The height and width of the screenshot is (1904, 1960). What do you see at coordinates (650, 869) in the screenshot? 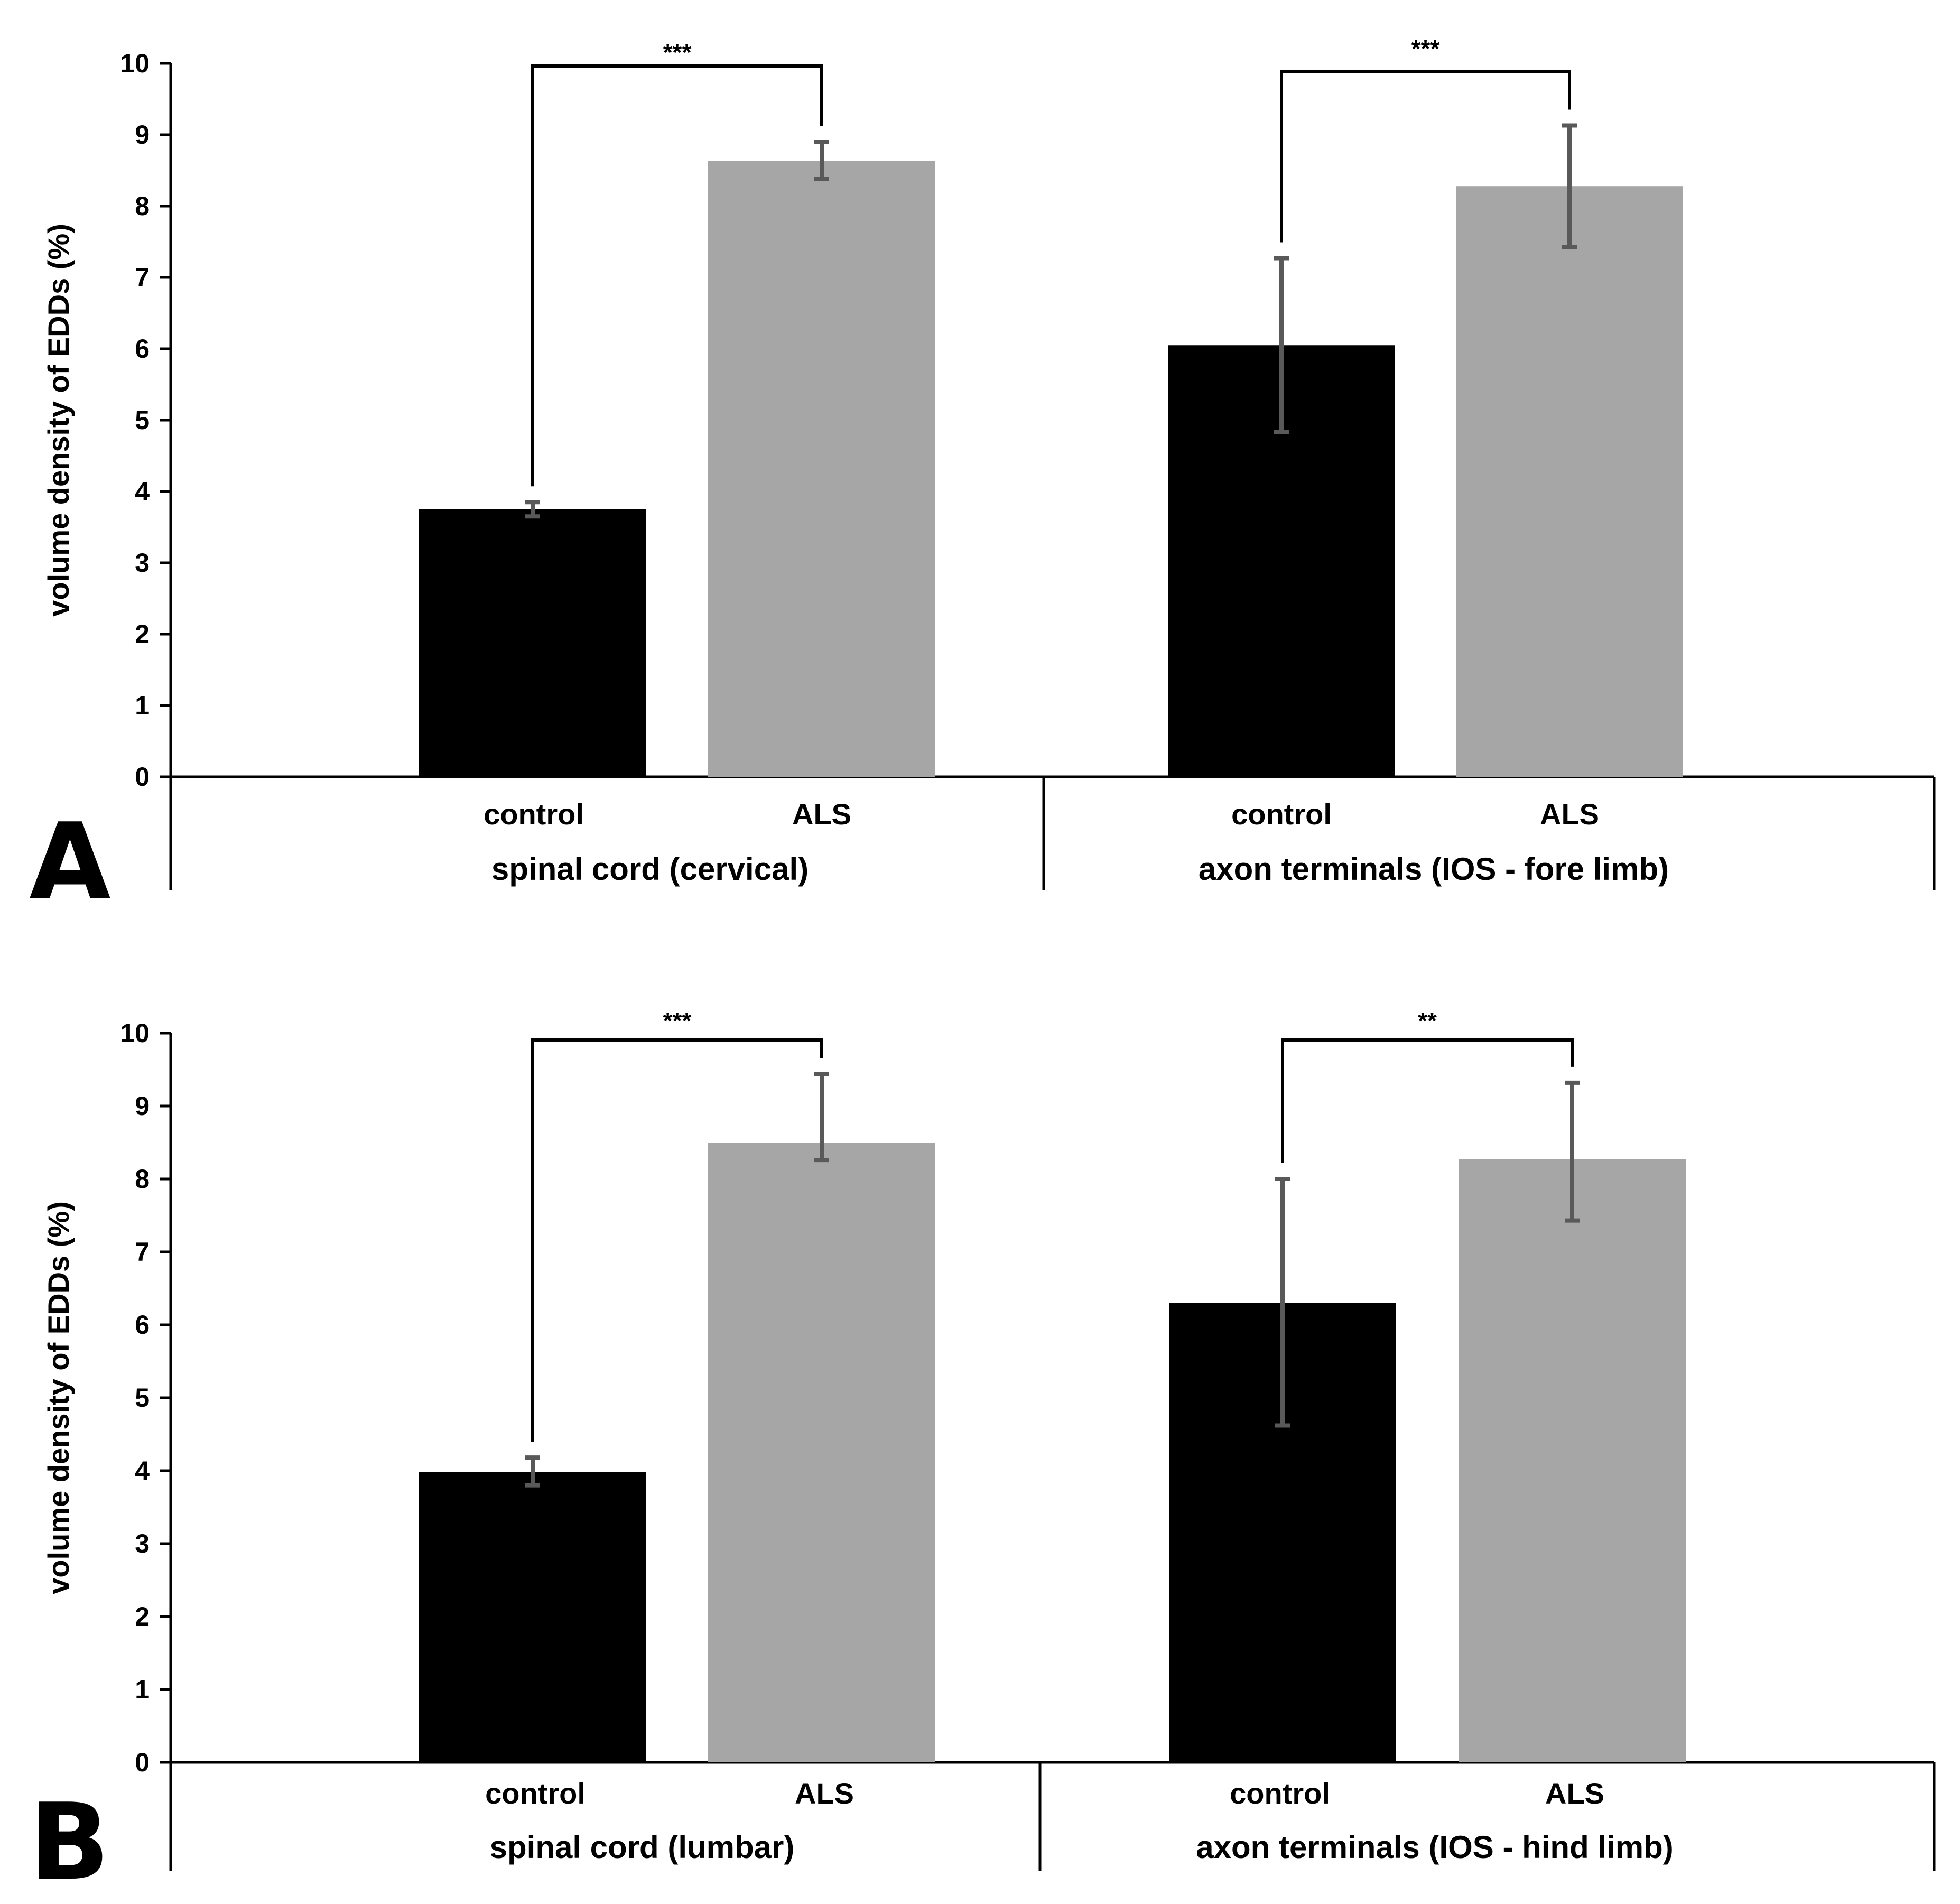
I see `group-label: spinal cord (cervical)` at bounding box center [650, 869].